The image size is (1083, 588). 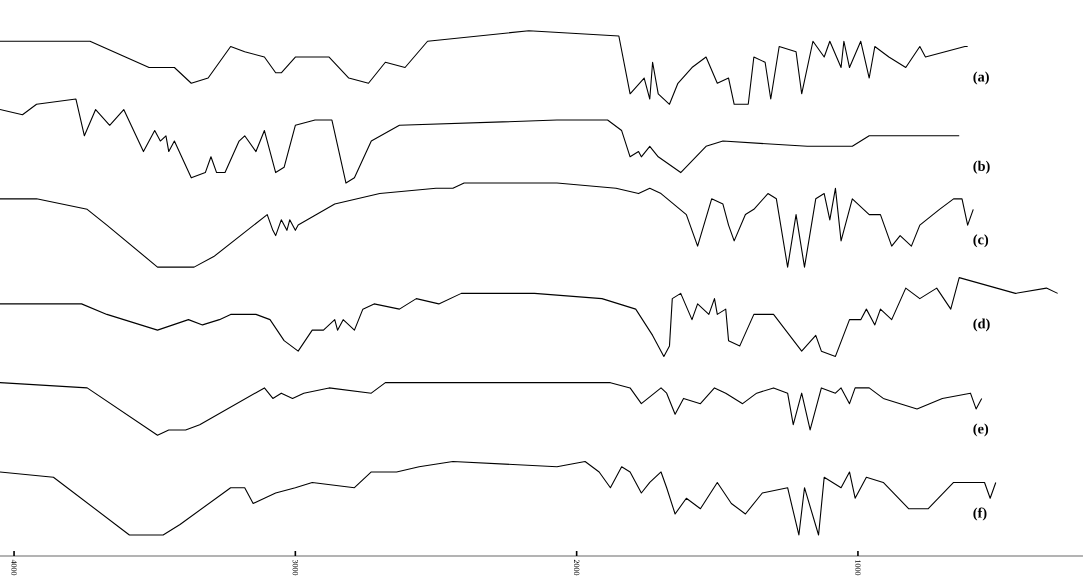 I want to click on series-label: (a), so click(x=981, y=78).